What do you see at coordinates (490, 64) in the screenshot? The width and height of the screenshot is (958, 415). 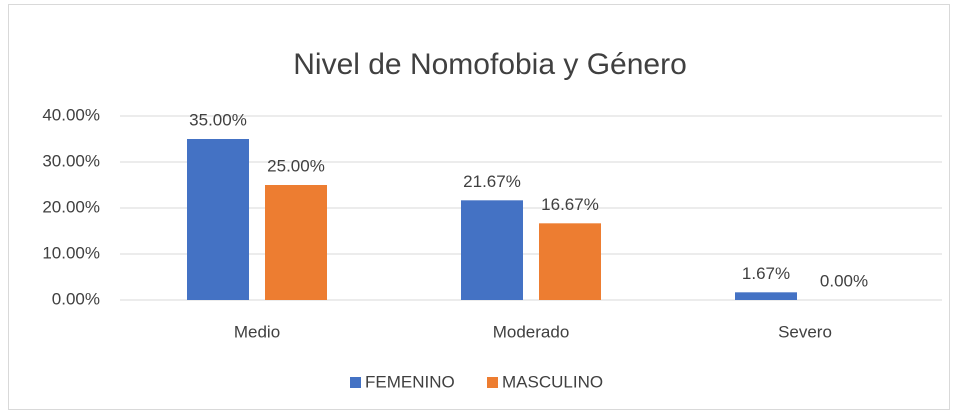 I see `chart-title: Nivel de Nomofobia y Género` at bounding box center [490, 64].